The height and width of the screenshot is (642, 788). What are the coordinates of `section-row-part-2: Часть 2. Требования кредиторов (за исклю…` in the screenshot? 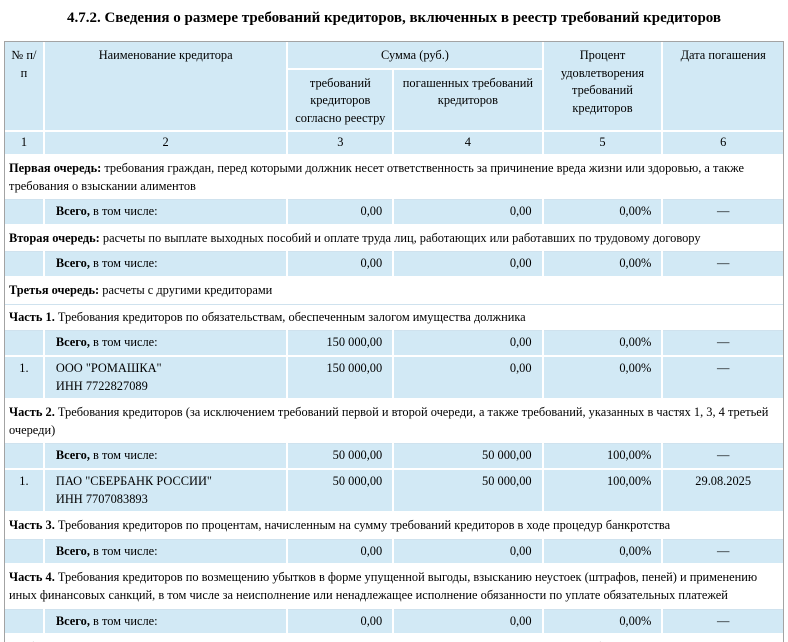 It's located at (394, 422).